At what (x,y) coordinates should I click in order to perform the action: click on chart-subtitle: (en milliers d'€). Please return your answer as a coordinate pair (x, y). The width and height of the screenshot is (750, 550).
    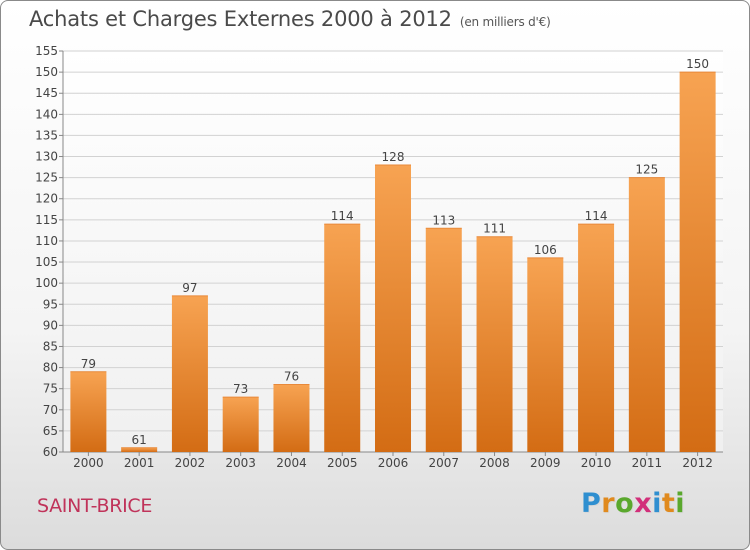
    Looking at the image, I should click on (505, 22).